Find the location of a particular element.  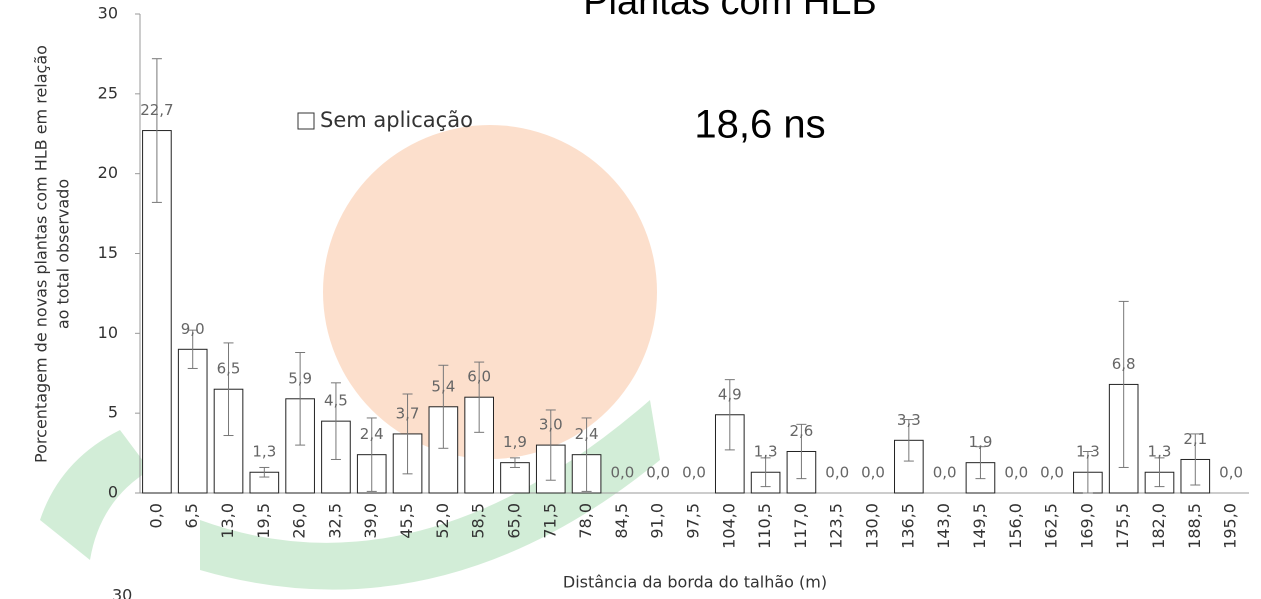

value-label: 4,5 is located at coordinates (336, 401).